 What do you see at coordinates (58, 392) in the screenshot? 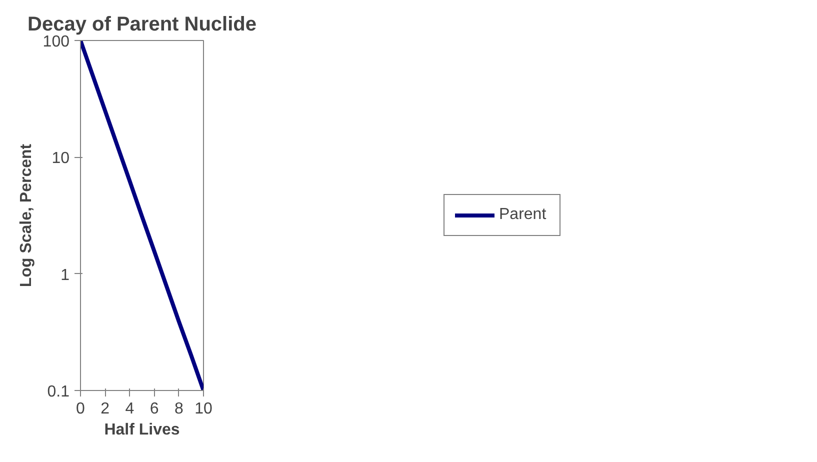
I see `y-tick-label: 0.1` at bounding box center [58, 392].